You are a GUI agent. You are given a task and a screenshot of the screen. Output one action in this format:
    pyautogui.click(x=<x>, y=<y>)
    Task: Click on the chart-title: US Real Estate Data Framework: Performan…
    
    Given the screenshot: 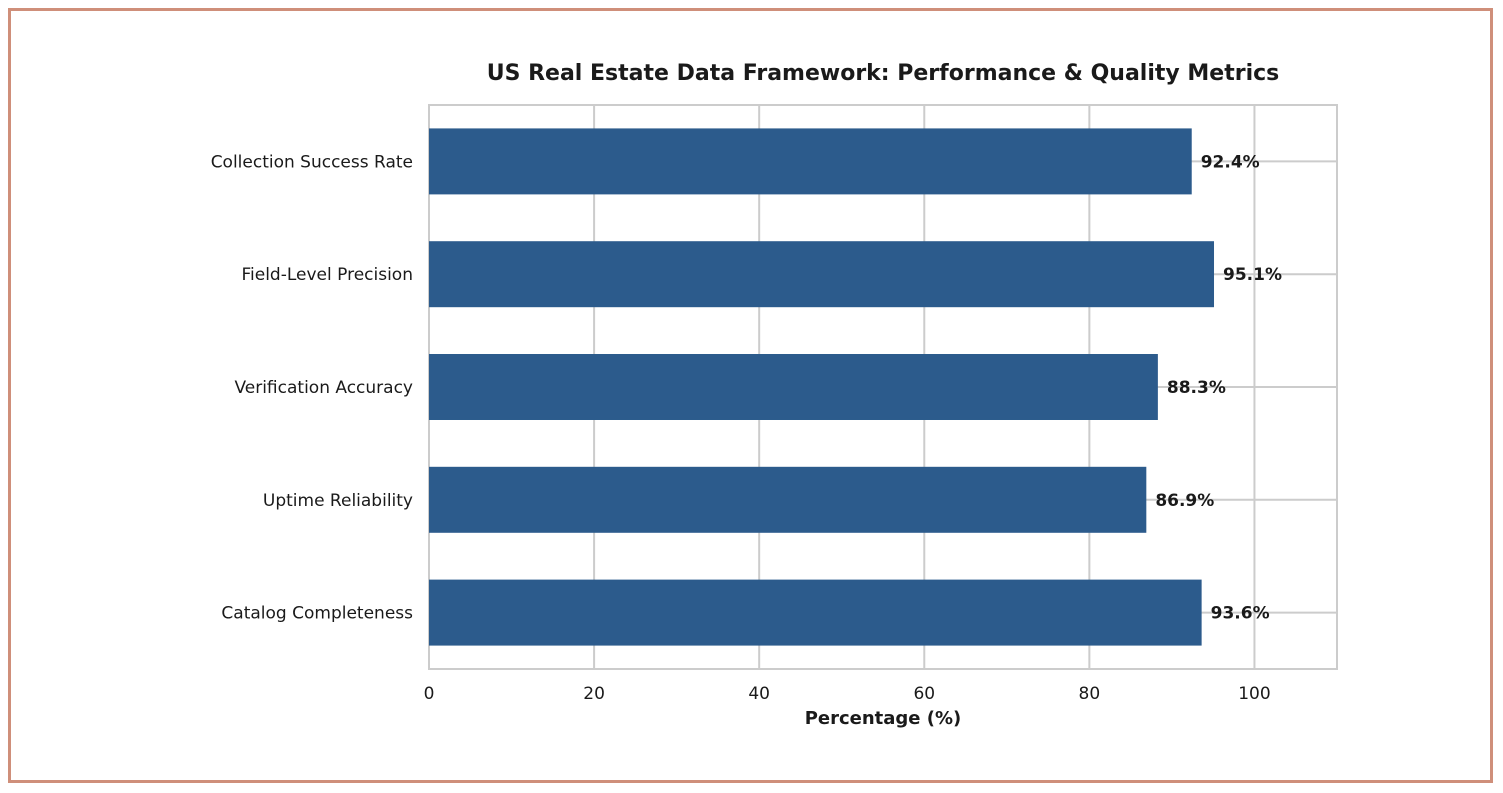 What is the action you would take?
    pyautogui.click(x=883, y=73)
    